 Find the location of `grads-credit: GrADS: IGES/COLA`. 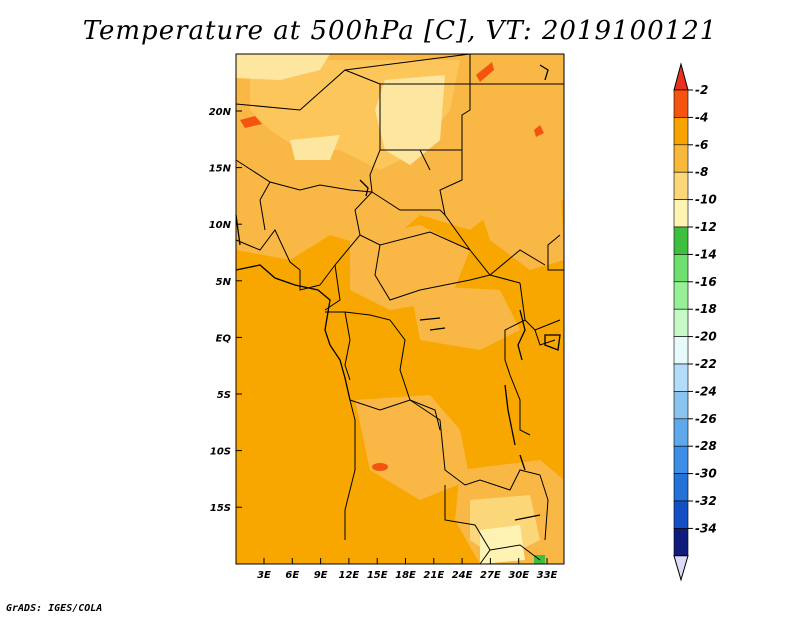

grads-credit: GrADS: IGES/COLA is located at coordinates (54, 608).